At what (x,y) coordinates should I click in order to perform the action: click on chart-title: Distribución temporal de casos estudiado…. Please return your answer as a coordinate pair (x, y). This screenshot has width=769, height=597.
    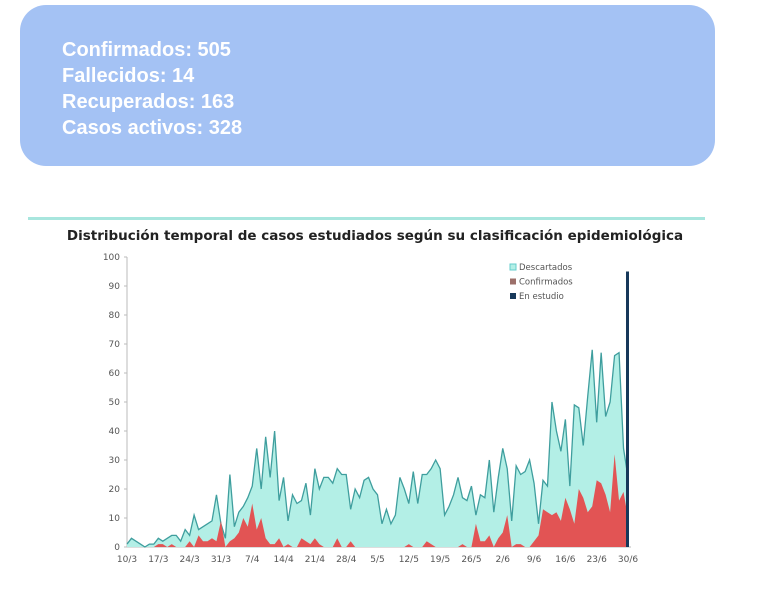
    Looking at the image, I should click on (375, 236).